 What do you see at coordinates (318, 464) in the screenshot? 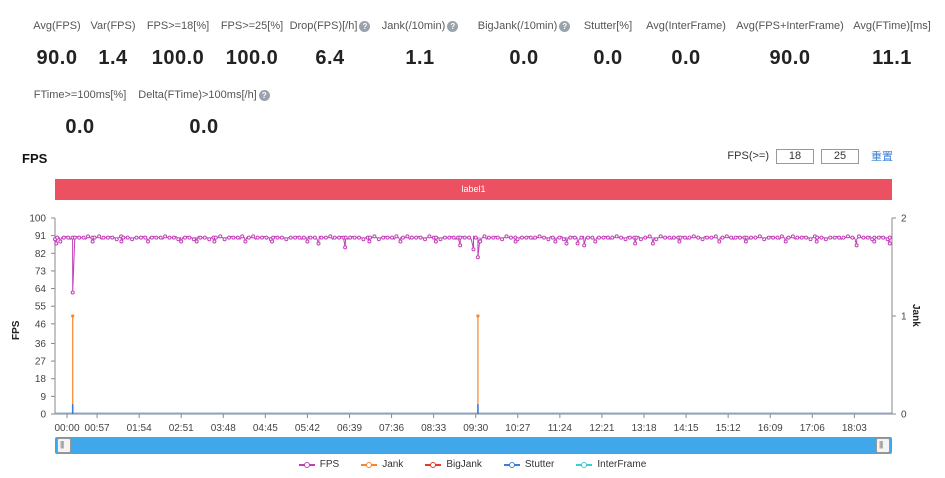
I see `legend-item-fps: FPS` at bounding box center [318, 464].